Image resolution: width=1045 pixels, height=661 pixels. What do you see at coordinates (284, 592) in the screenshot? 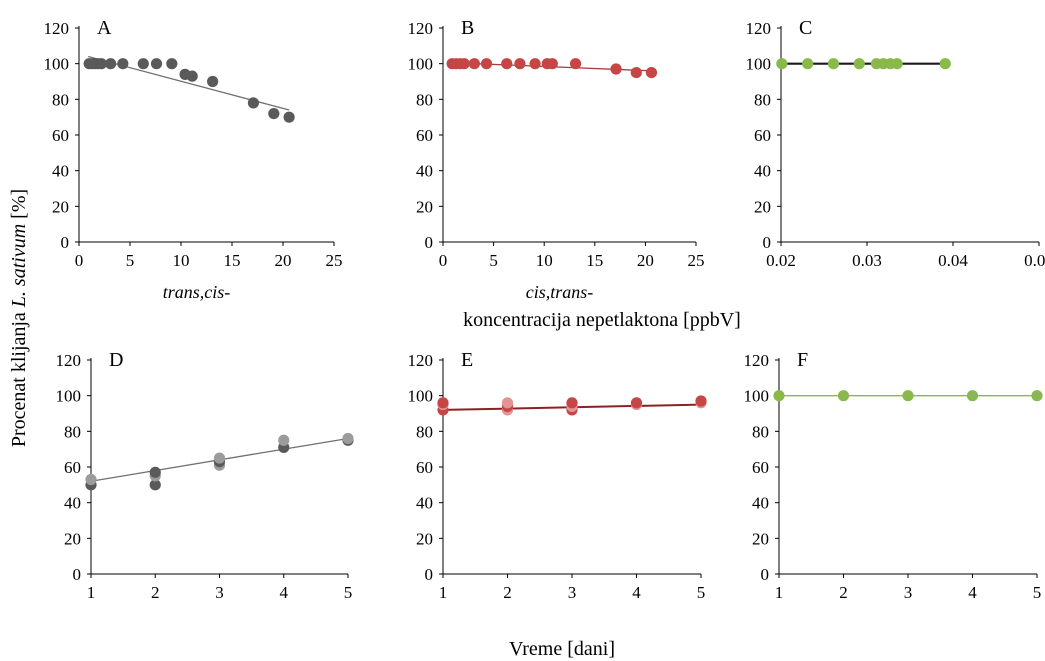
I see `x-tick-label: 4` at bounding box center [284, 592].